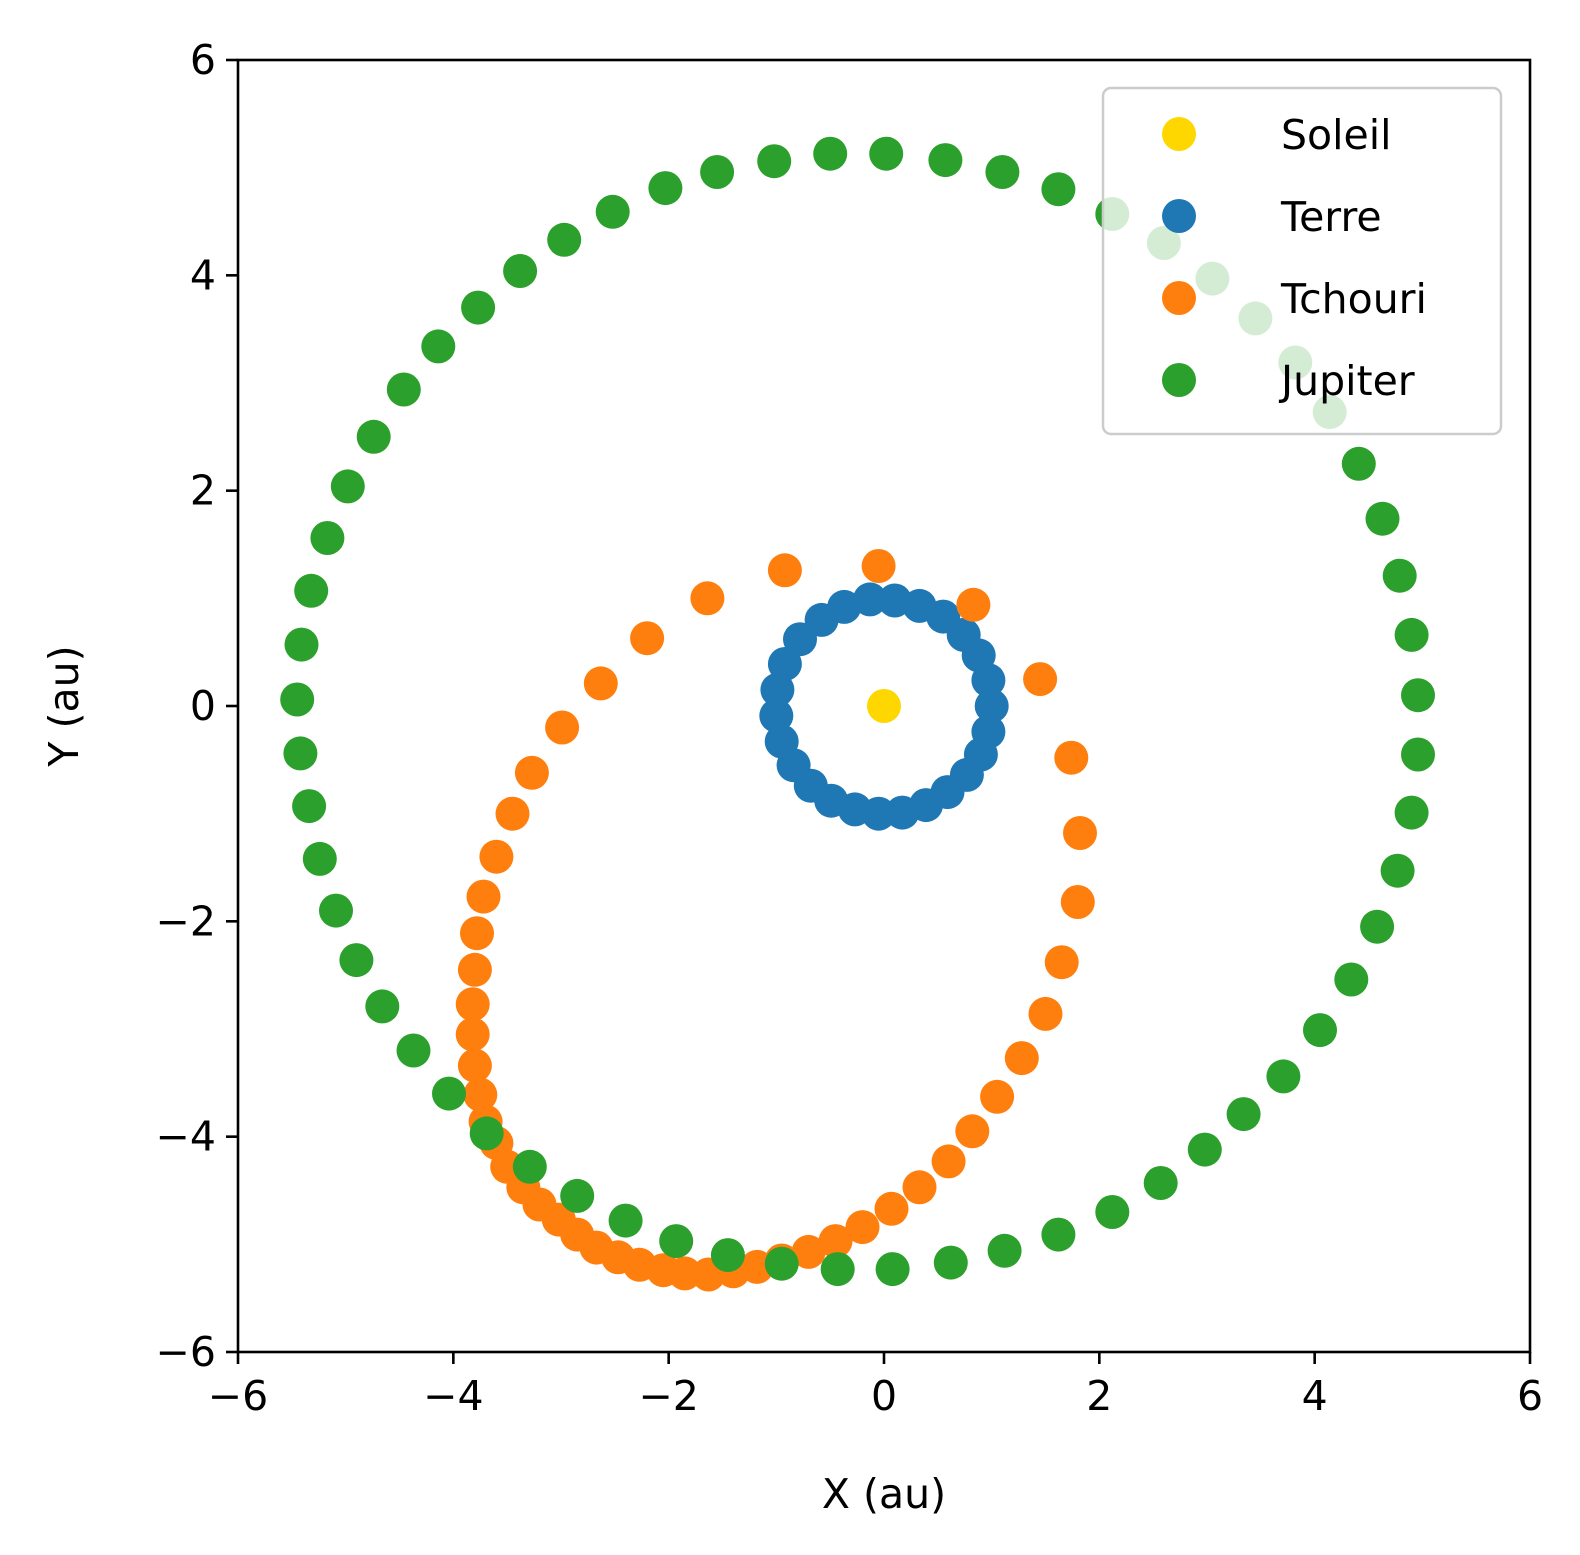  I want to click on x-tick-label: 0, so click(884, 1396).